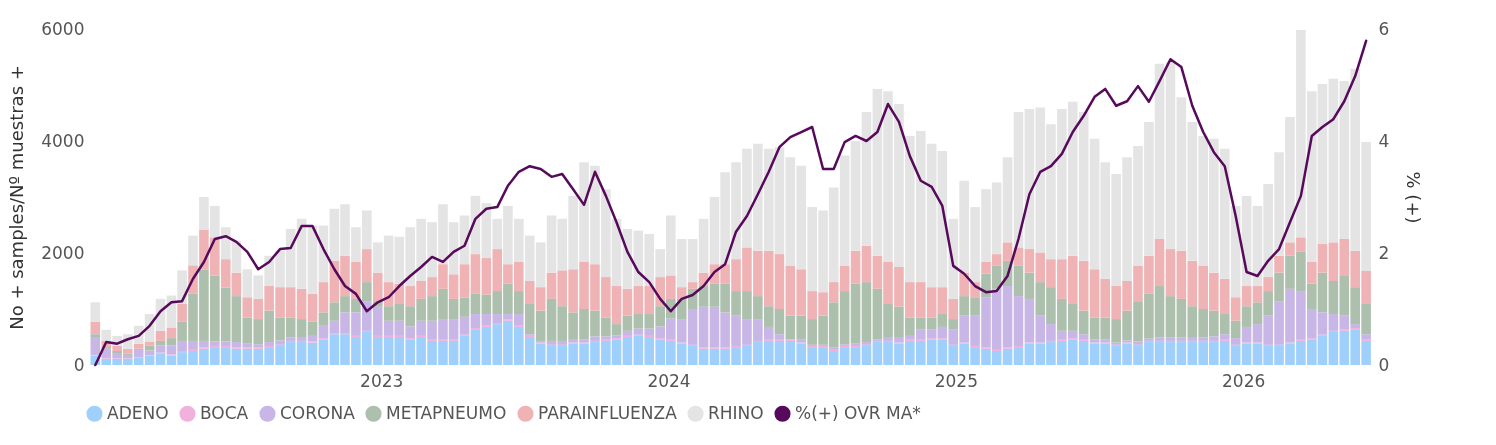  I want to click on legend-label: CORONA, so click(318, 412).